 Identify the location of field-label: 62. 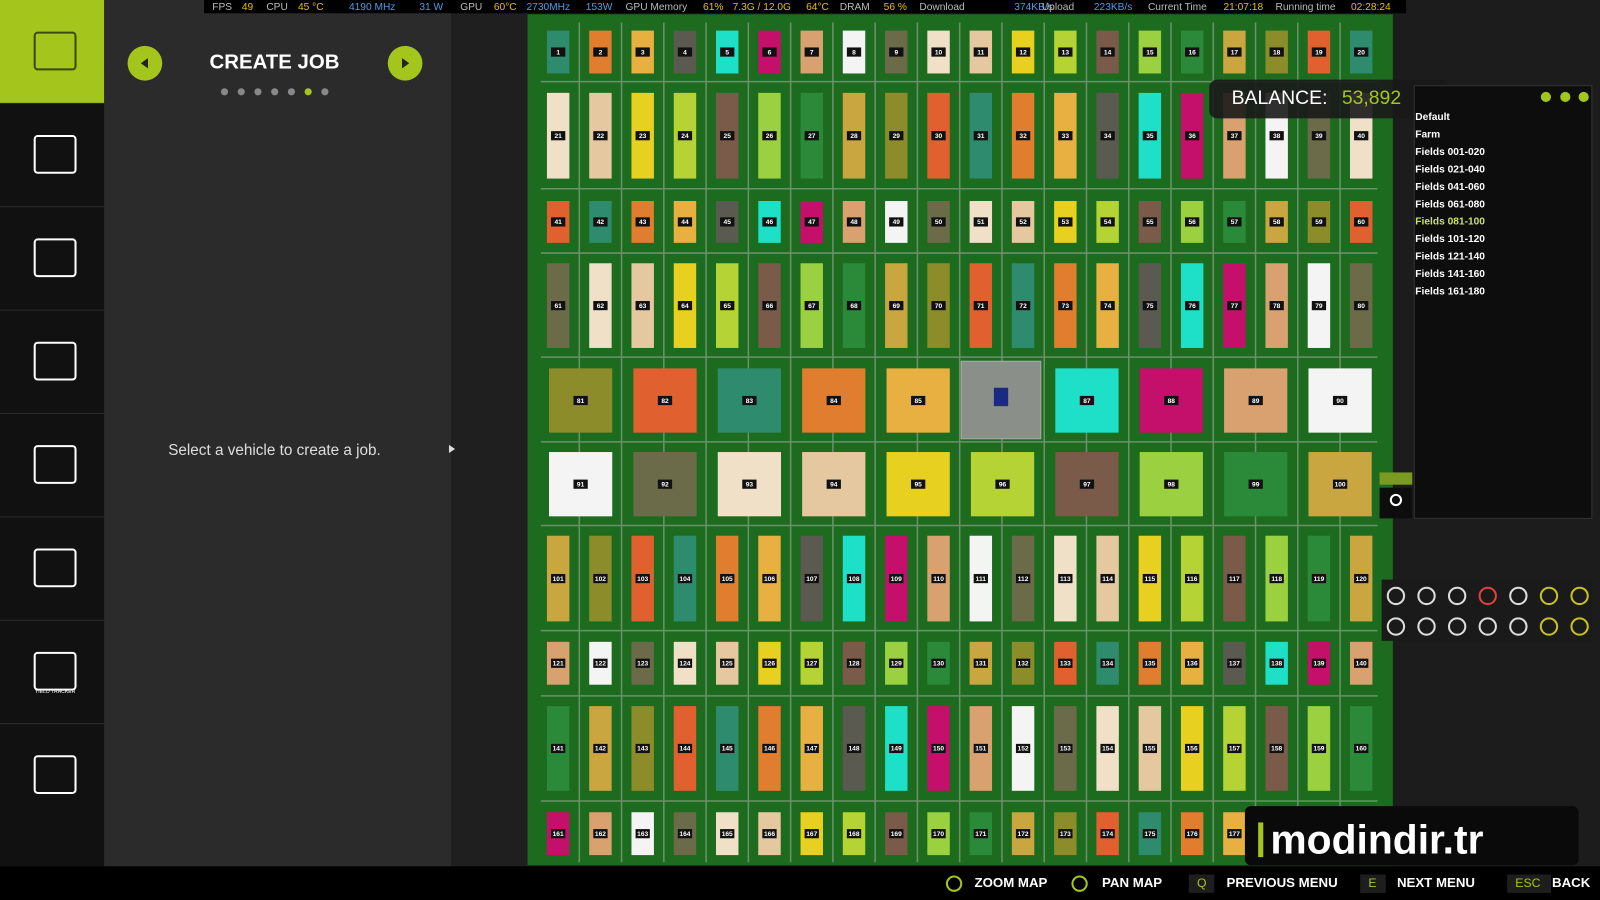
(601, 306).